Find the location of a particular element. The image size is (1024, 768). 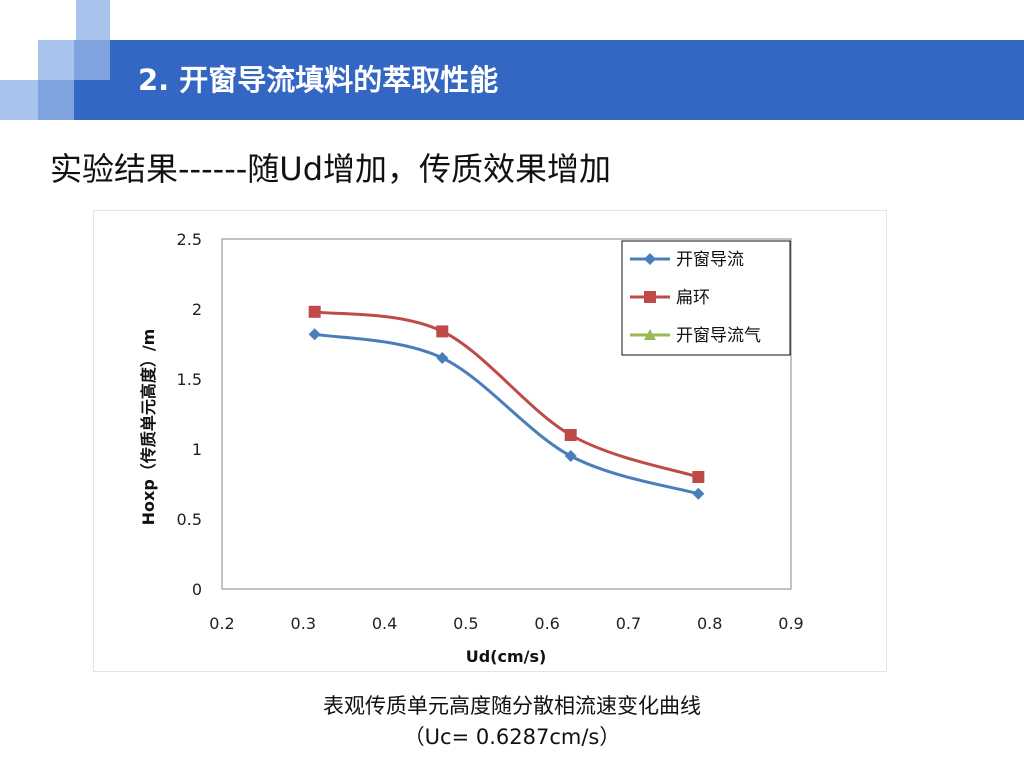

x-tick-label: 0.5 is located at coordinates (465, 623).